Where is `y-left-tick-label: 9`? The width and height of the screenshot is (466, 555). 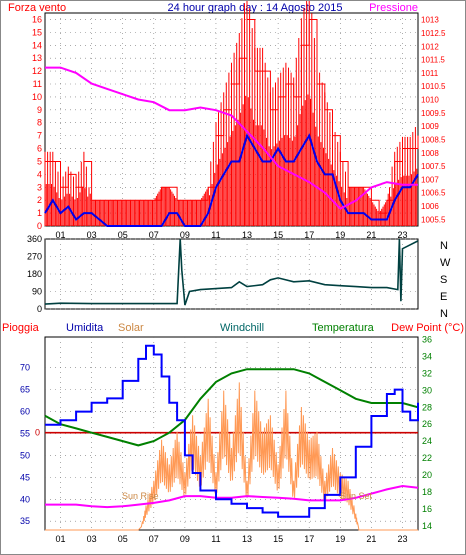
y-left-tick-label: 9 is located at coordinates (39, 110).